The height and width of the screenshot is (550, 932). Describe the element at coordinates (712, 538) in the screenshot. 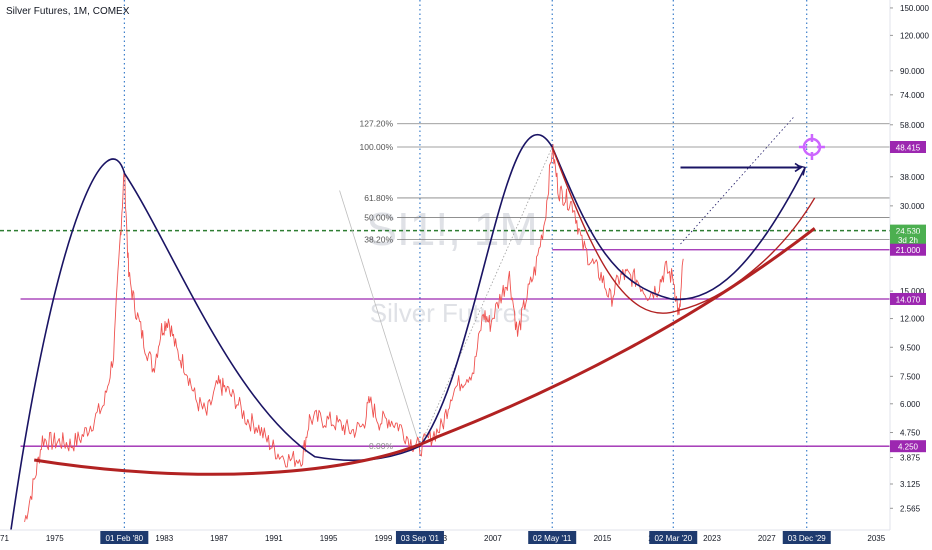

I see `time-tick-label: 2023` at that location.